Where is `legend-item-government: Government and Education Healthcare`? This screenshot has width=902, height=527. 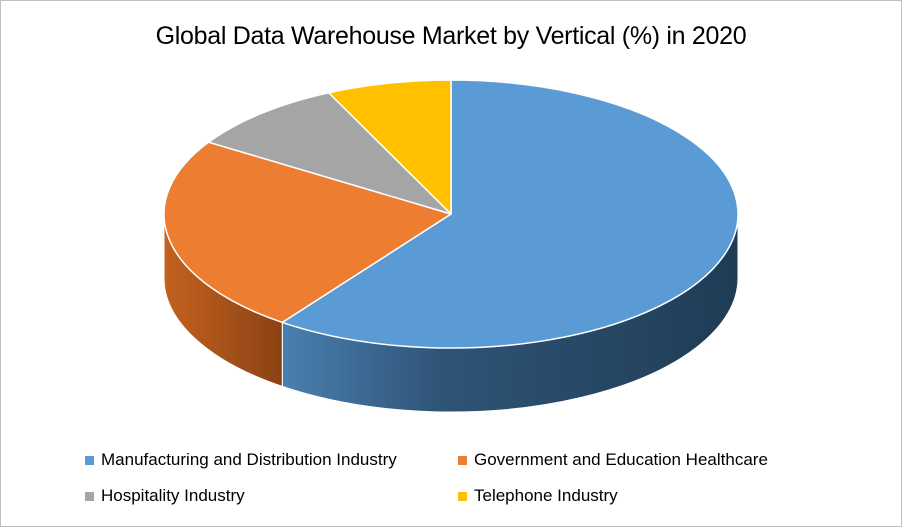
legend-item-government: Government and Education Healthcare is located at coordinates (613, 460).